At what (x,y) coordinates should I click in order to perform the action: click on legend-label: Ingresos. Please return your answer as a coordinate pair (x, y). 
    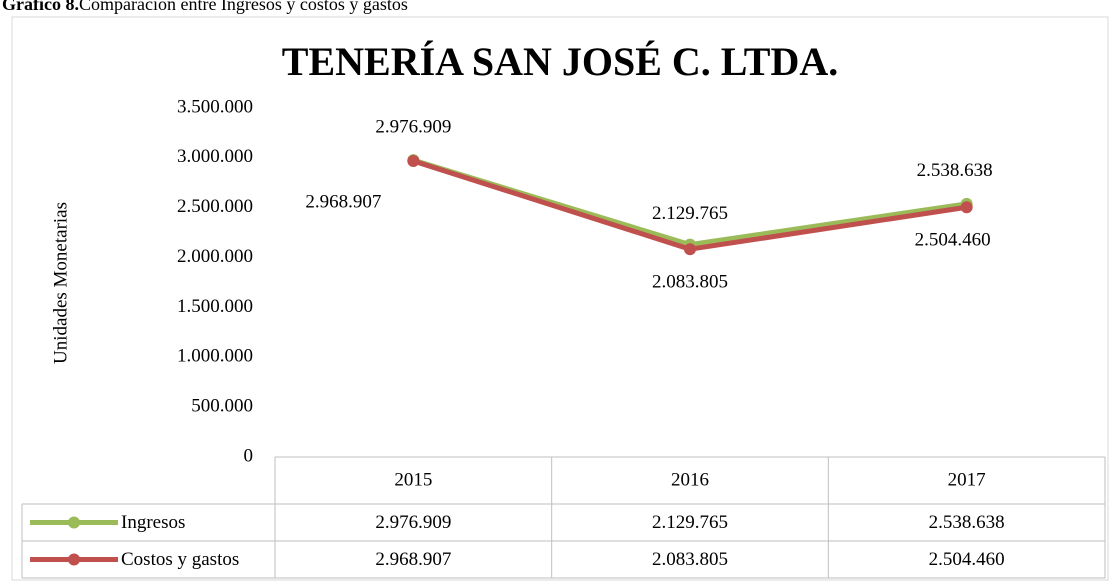
    Looking at the image, I should click on (153, 522).